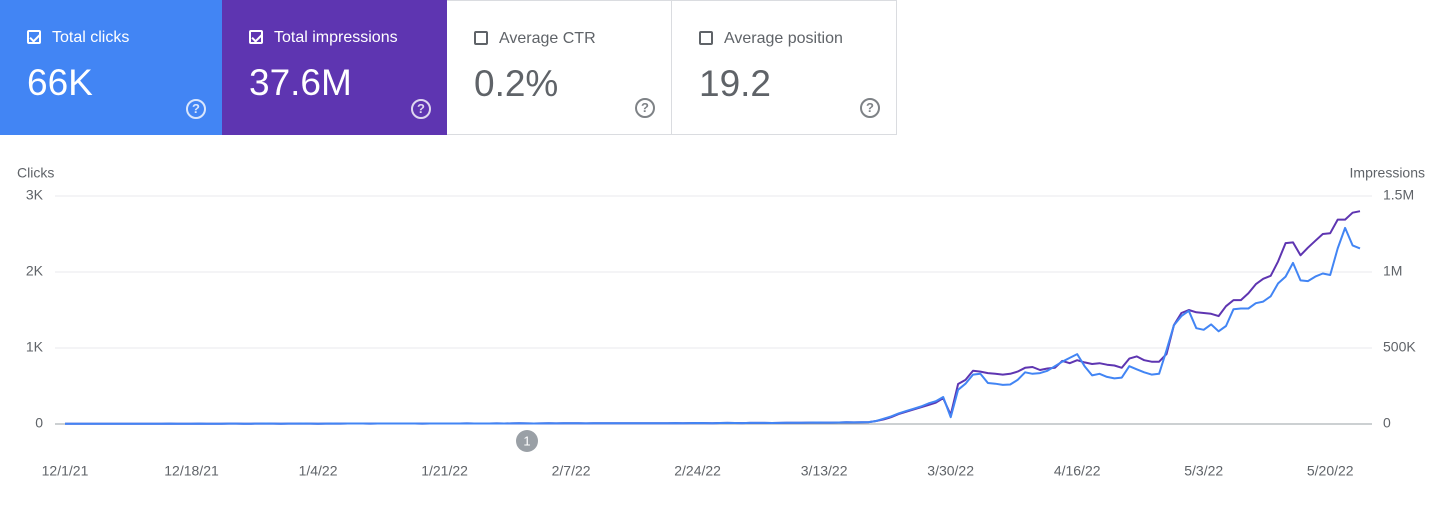 Image resolution: width=1449 pixels, height=513 pixels. Describe the element at coordinates (1399, 347) in the screenshot. I see `y2-tick-label: 500K` at that location.